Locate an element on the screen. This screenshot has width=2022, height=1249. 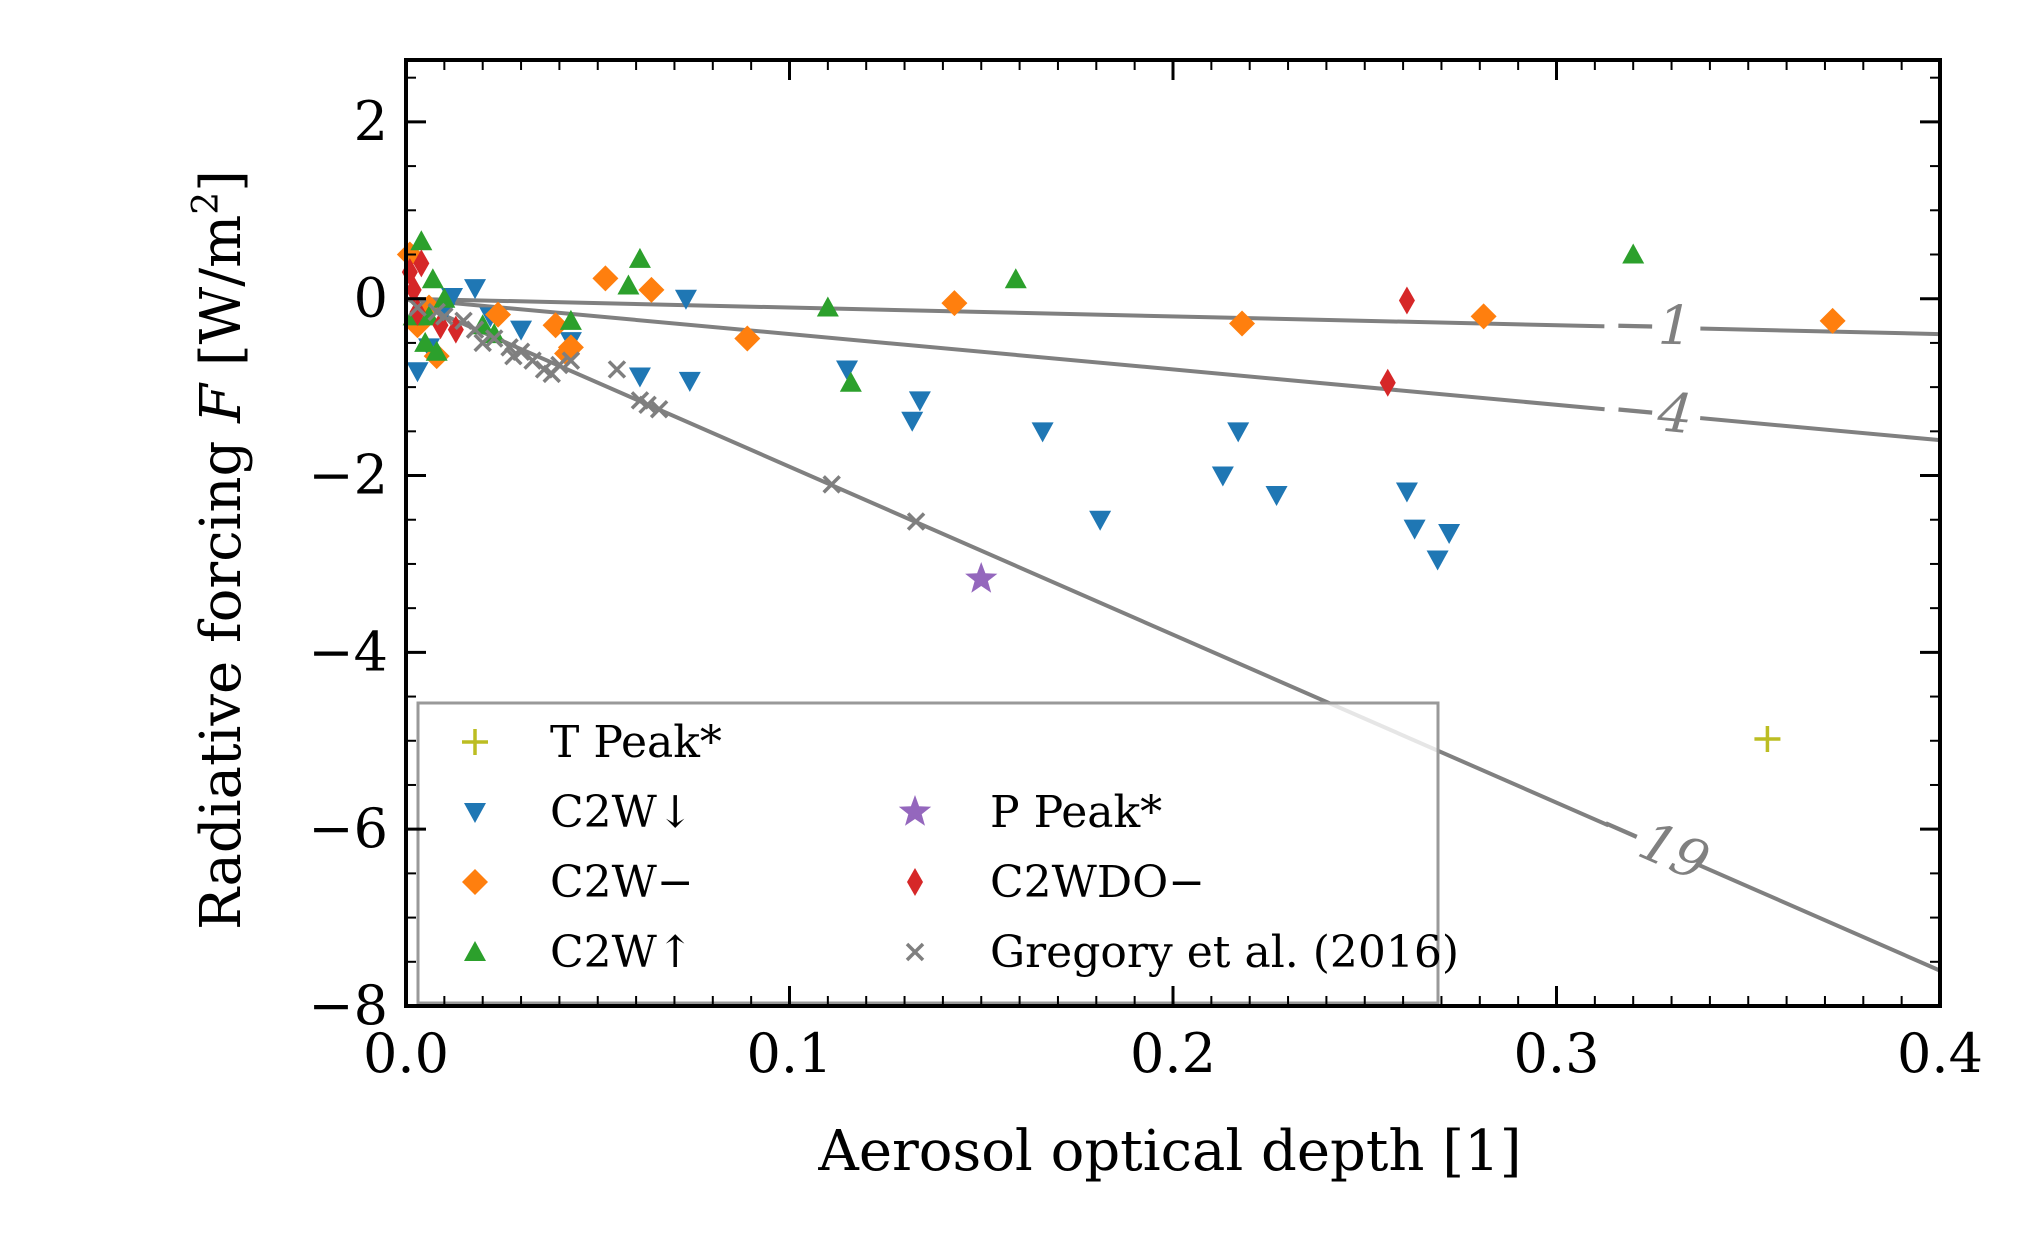
y-axis-label-prefix: Radiative forcing is located at coordinates (221, 676).